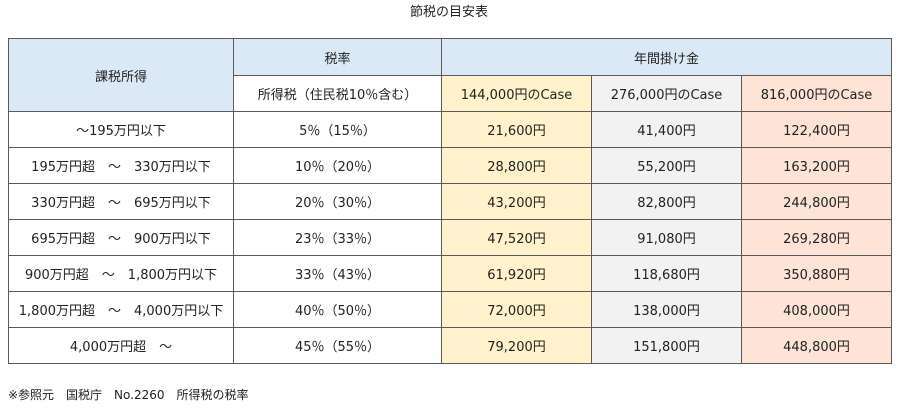 This screenshot has height=412, width=898. What do you see at coordinates (337, 93) in the screenshot?
I see `tax-rate-subheader: 所得税（住民税10％含む）` at bounding box center [337, 93].